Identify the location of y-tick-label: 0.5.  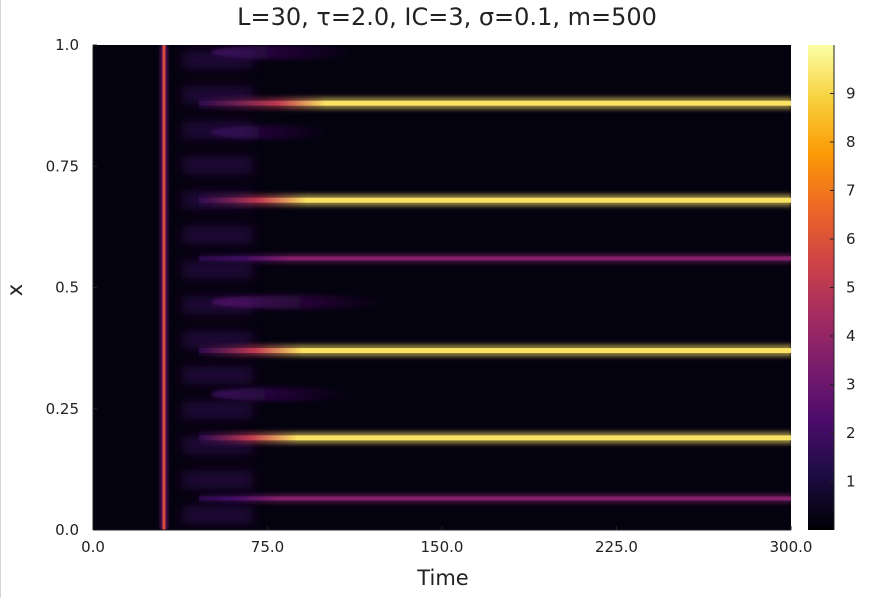
(67, 288).